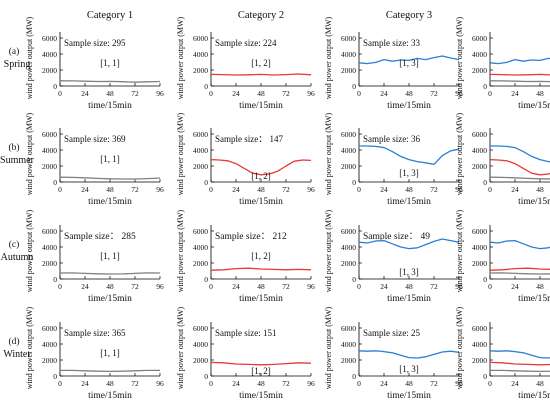  I want to click on series-line-cat2, so click(519, 167).